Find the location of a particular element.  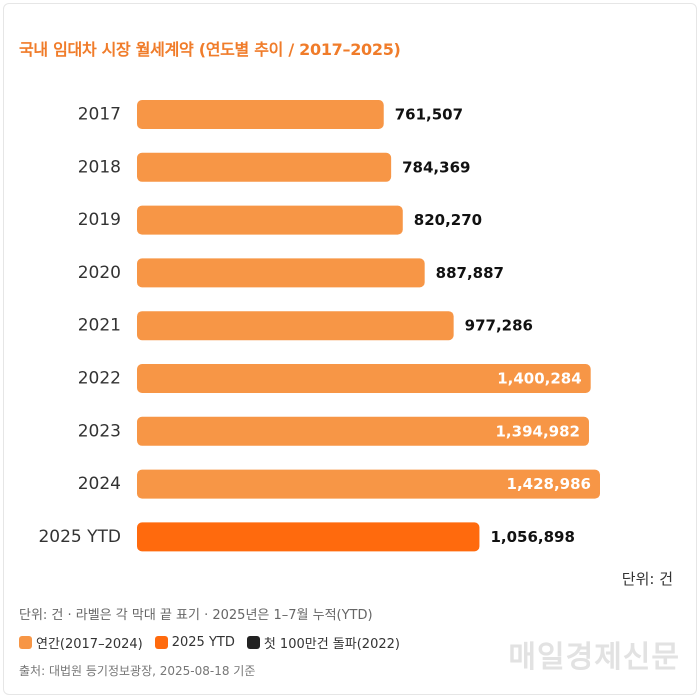

legend-item-first-million: 첫 100만건 돌파(2022) is located at coordinates (323, 642).